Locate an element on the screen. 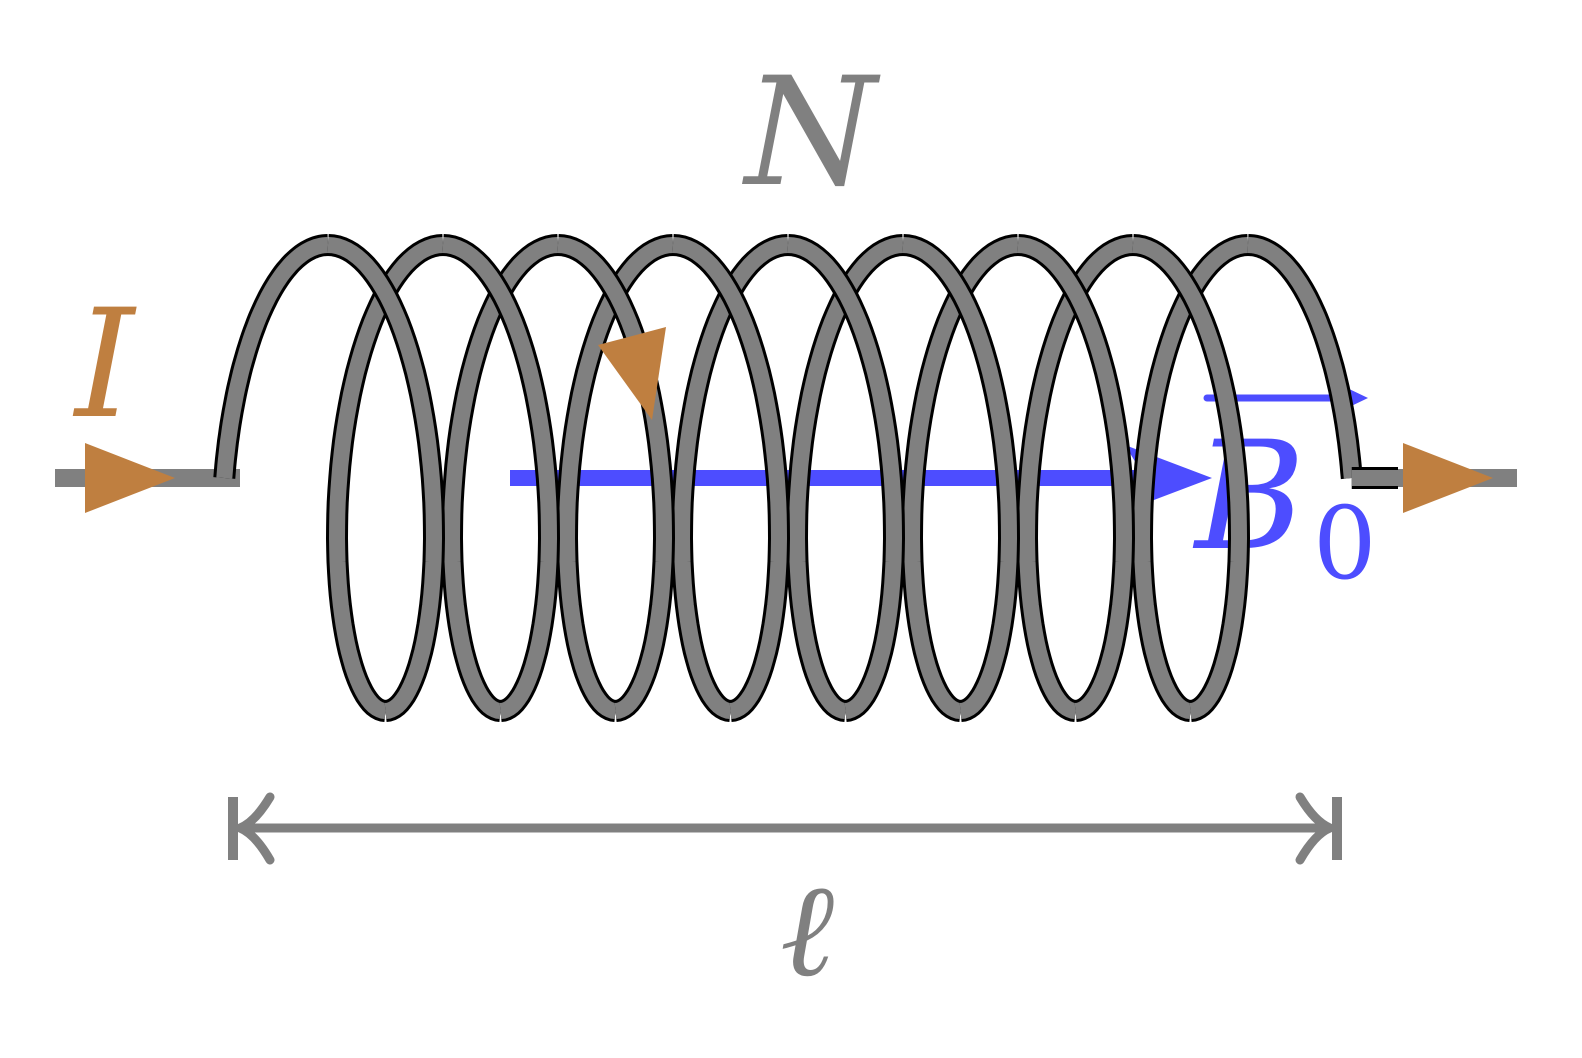 This screenshot has width=1582, height=1058. magnetic-field-arrow is located at coordinates (861, 478).